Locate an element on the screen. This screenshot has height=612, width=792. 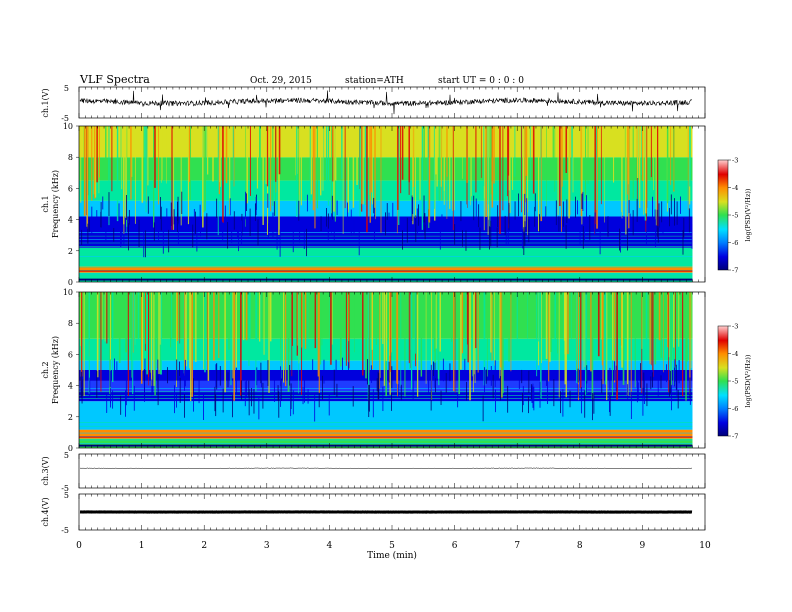
x-tick-label: 3 is located at coordinates (267, 546).